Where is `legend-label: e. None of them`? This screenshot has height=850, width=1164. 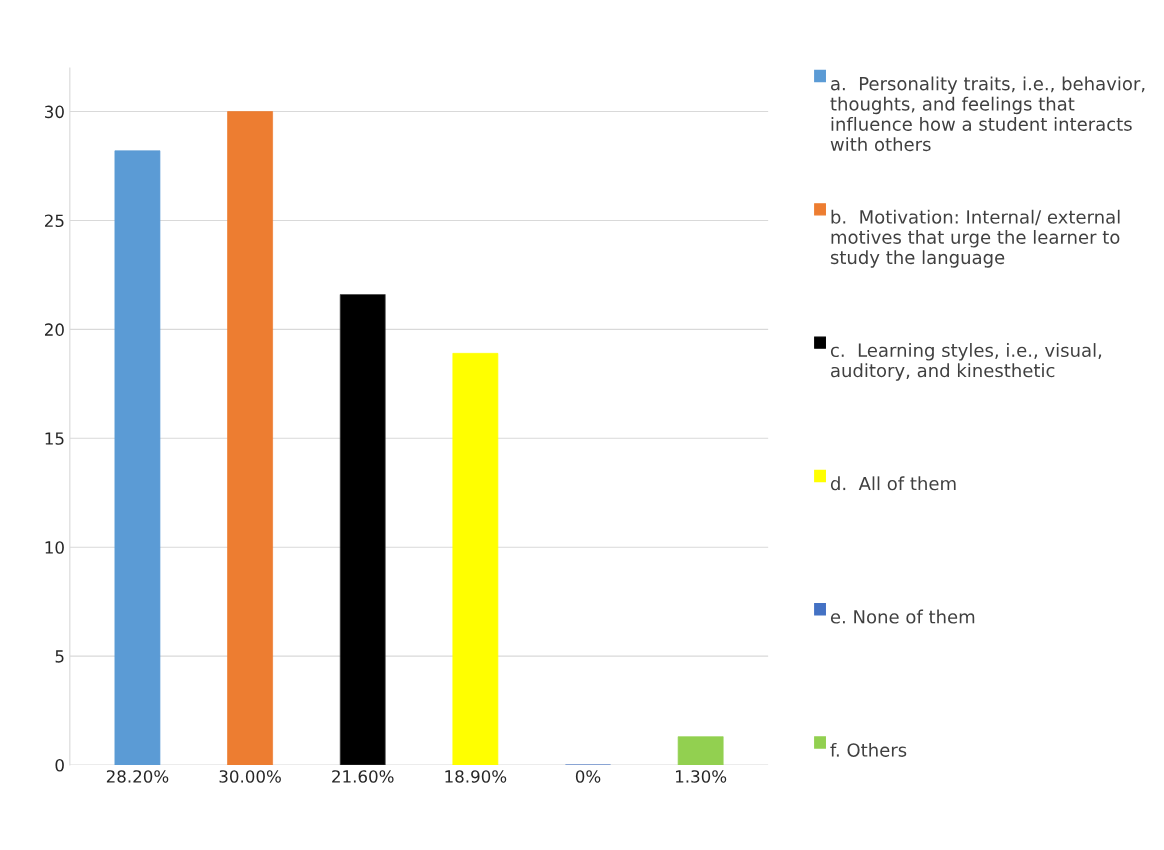
legend-label: e. None of them is located at coordinates (902, 616).